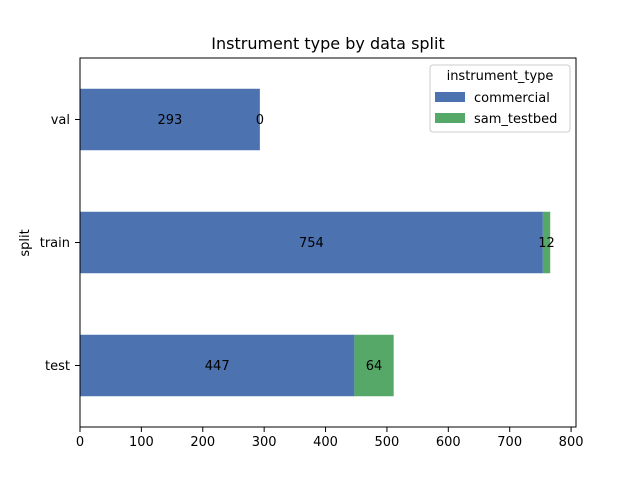 The height and width of the screenshot is (480, 640). I want to click on bar-commercial-val, so click(170, 119).